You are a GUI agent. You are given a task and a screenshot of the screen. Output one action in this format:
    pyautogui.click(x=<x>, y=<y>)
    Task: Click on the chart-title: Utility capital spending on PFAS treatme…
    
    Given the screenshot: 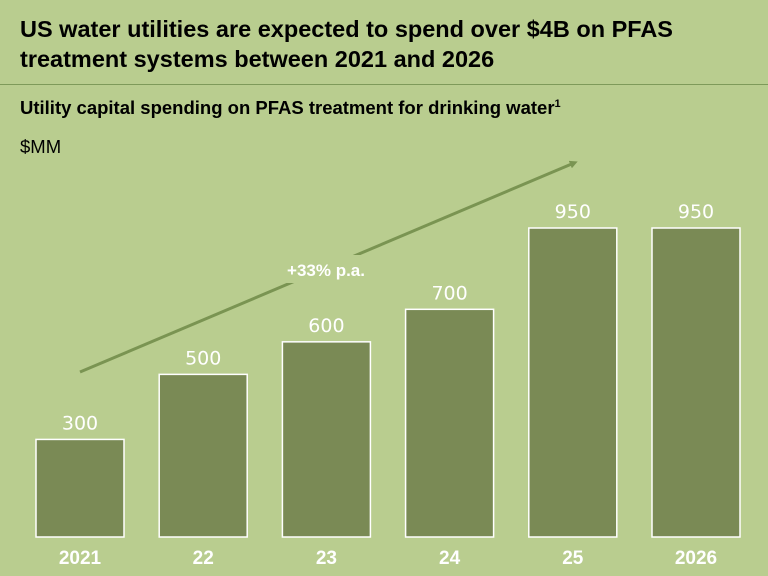 What is the action you would take?
    pyautogui.click(x=290, y=108)
    